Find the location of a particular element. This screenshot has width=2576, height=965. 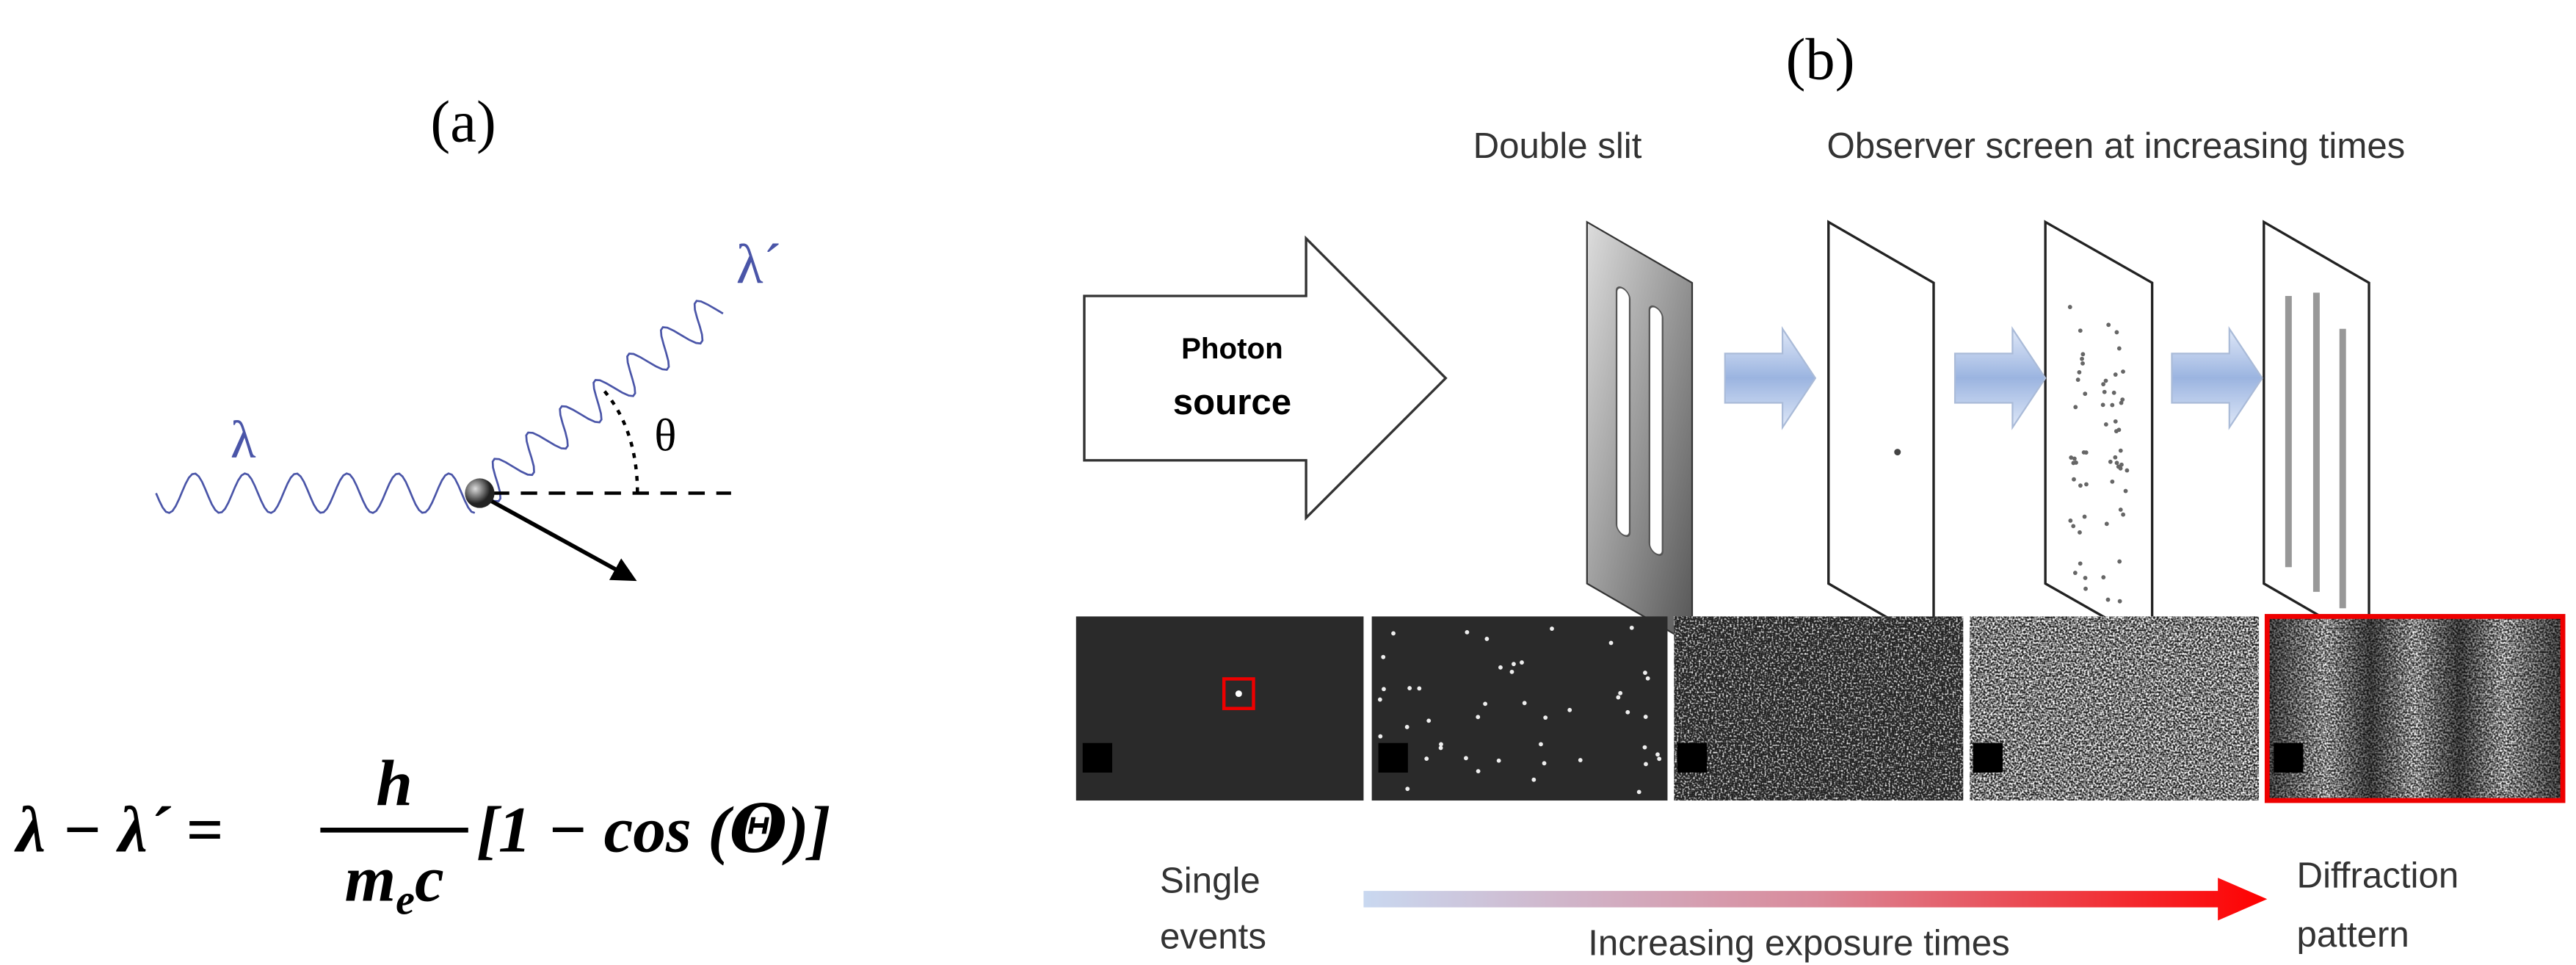

electron-arrow is located at coordinates (560, 538).